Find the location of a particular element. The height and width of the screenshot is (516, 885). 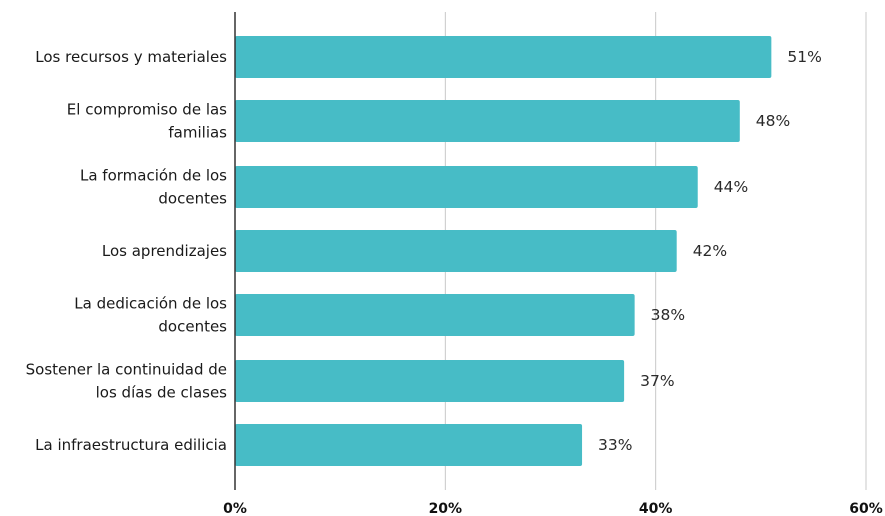

x-tick-label: 40% is located at coordinates (656, 508).